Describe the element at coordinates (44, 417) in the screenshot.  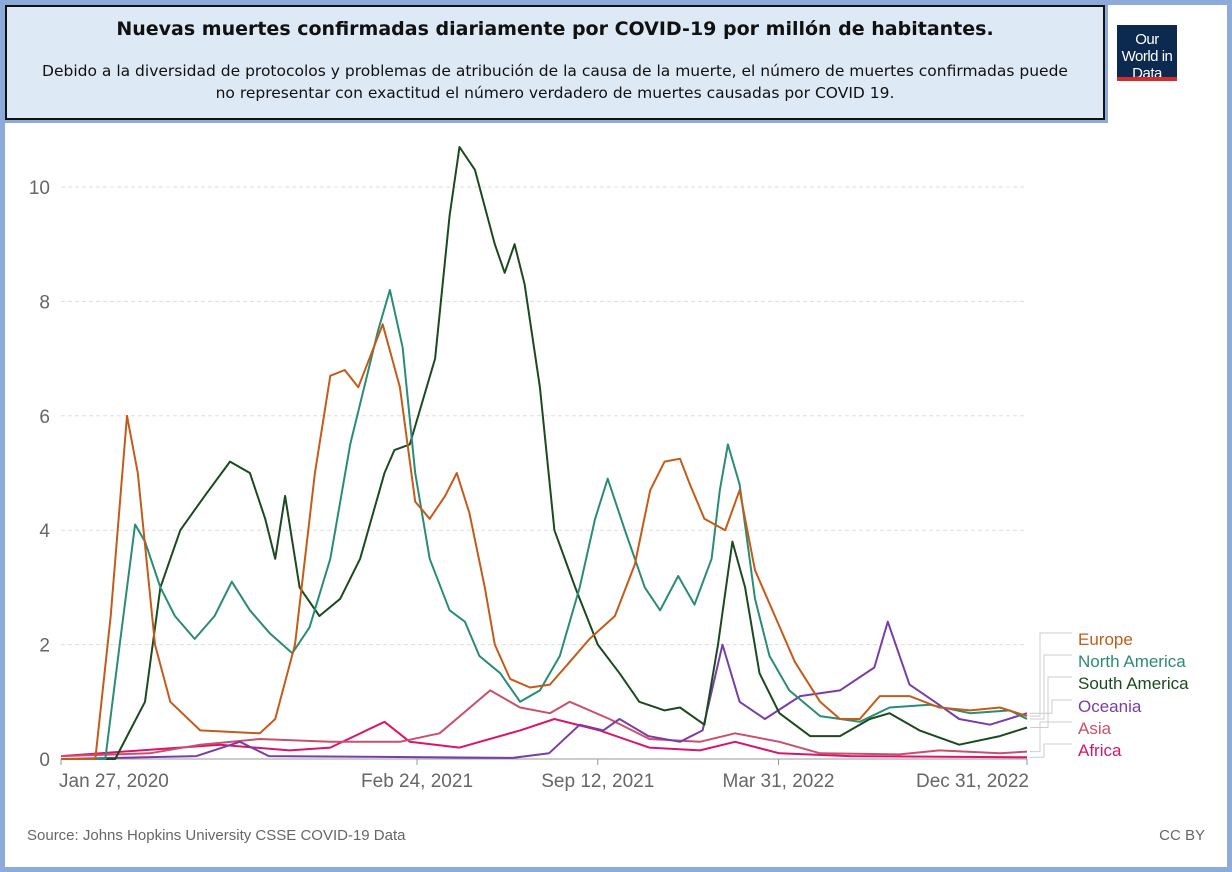
I see `y-tick-label: 6` at that location.